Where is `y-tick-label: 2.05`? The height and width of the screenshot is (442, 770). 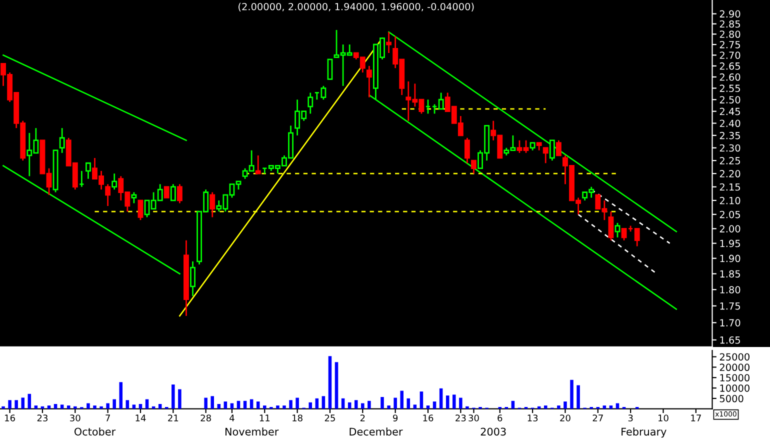
y-tick-label: 2.05 is located at coordinates (730, 214).